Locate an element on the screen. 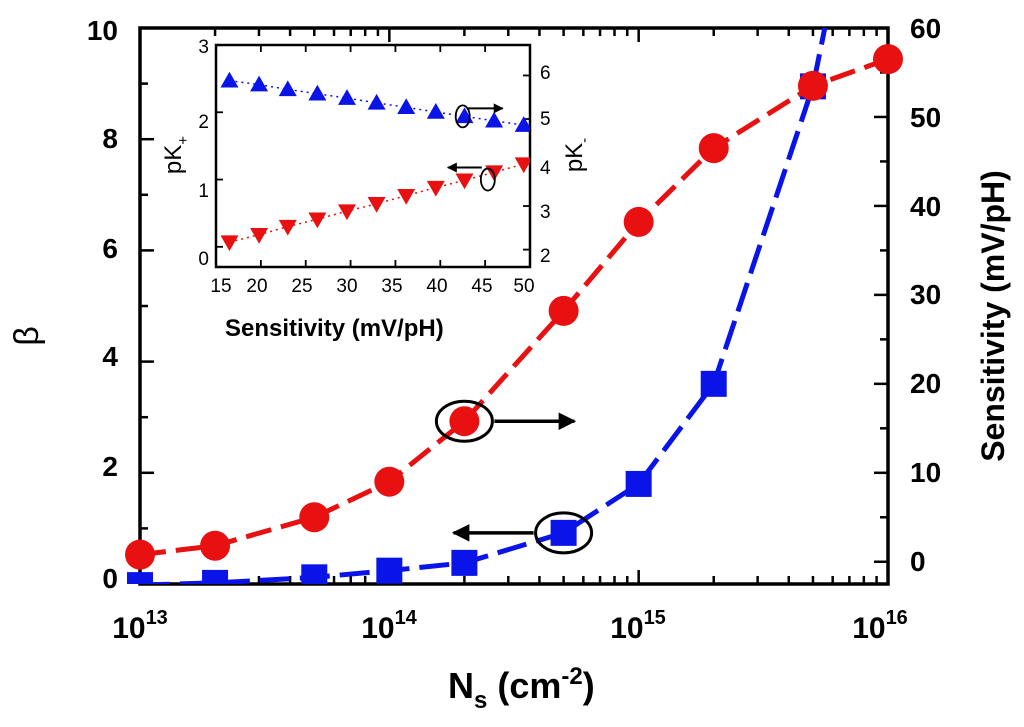 The image size is (1024, 727). inset-series-pk-minus is located at coordinates (375, 101).